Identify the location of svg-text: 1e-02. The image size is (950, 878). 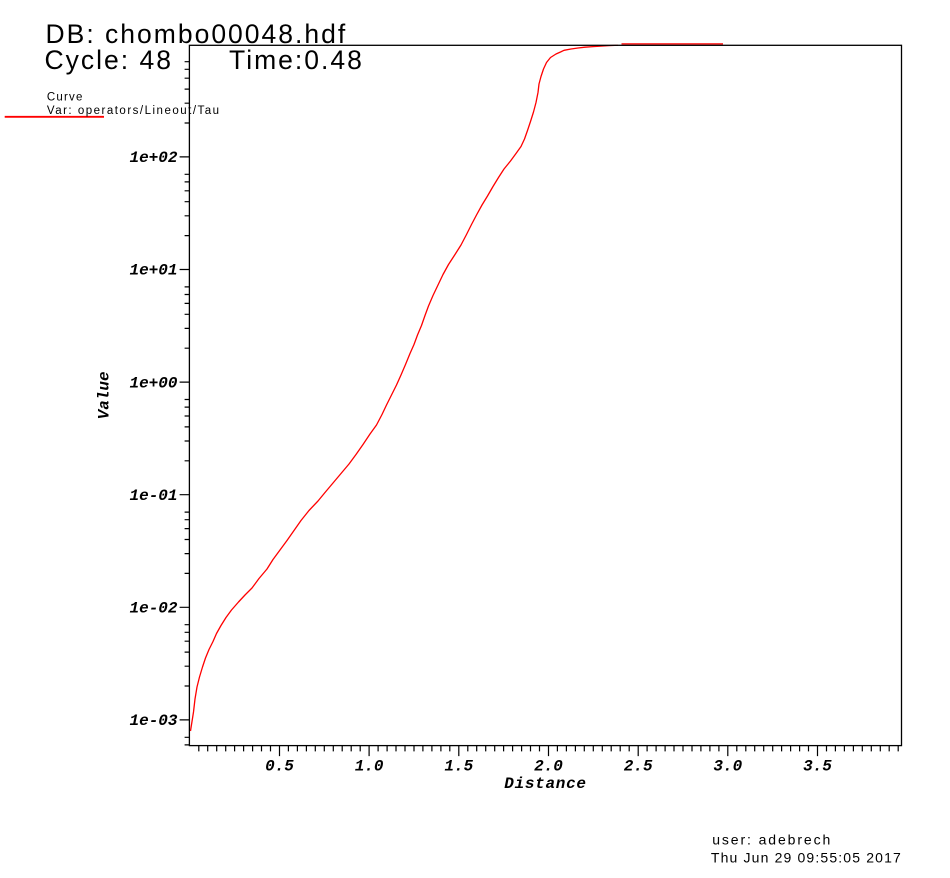
(153, 609).